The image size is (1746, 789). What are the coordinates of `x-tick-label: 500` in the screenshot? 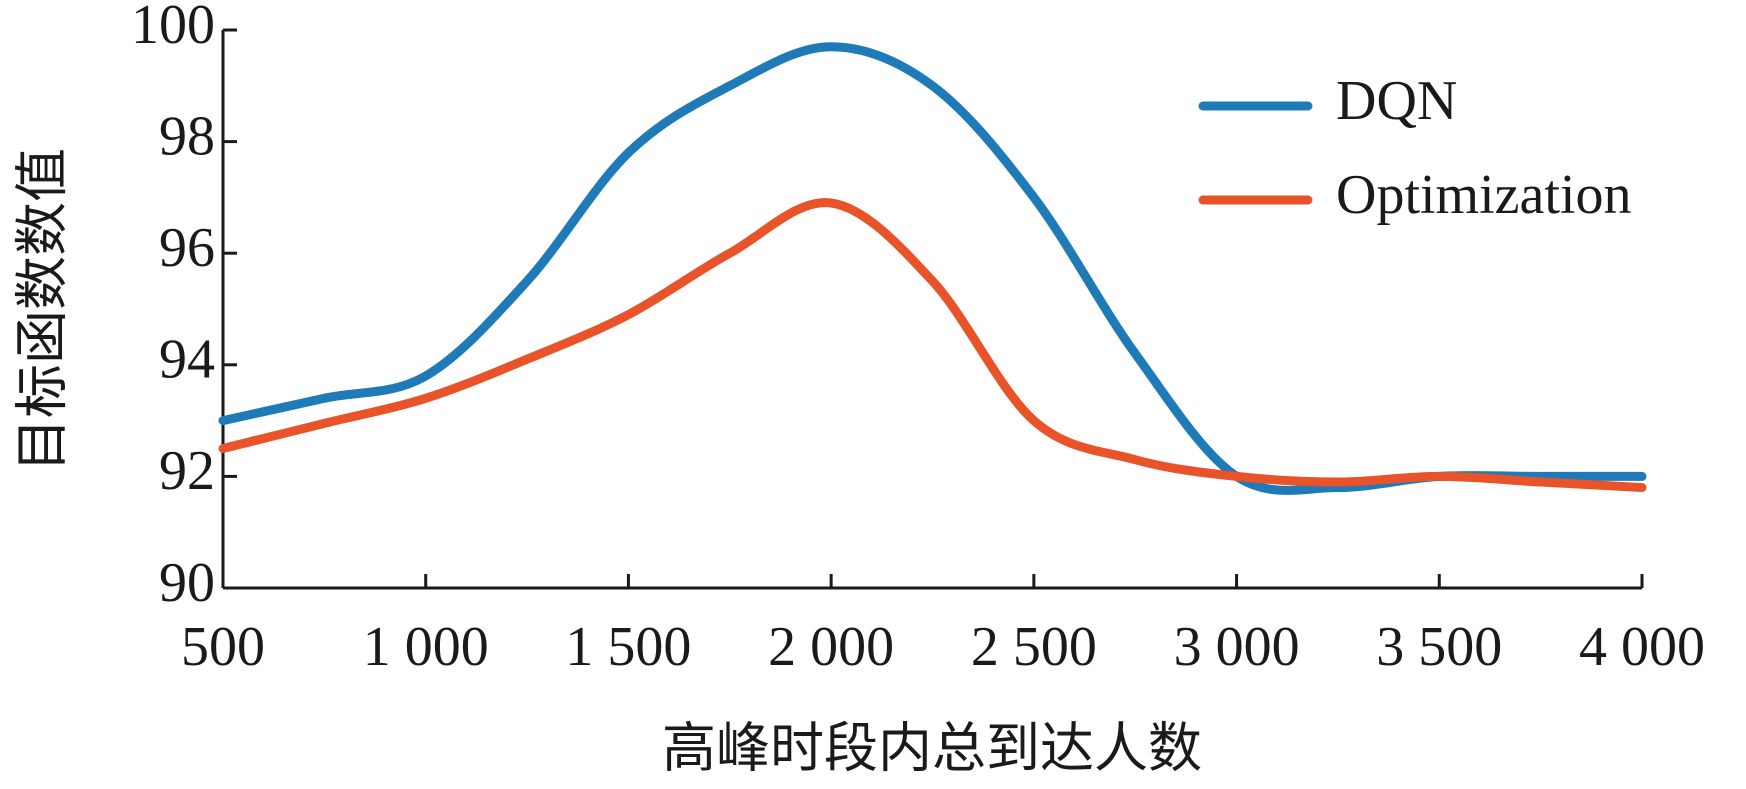 It's located at (223, 647).